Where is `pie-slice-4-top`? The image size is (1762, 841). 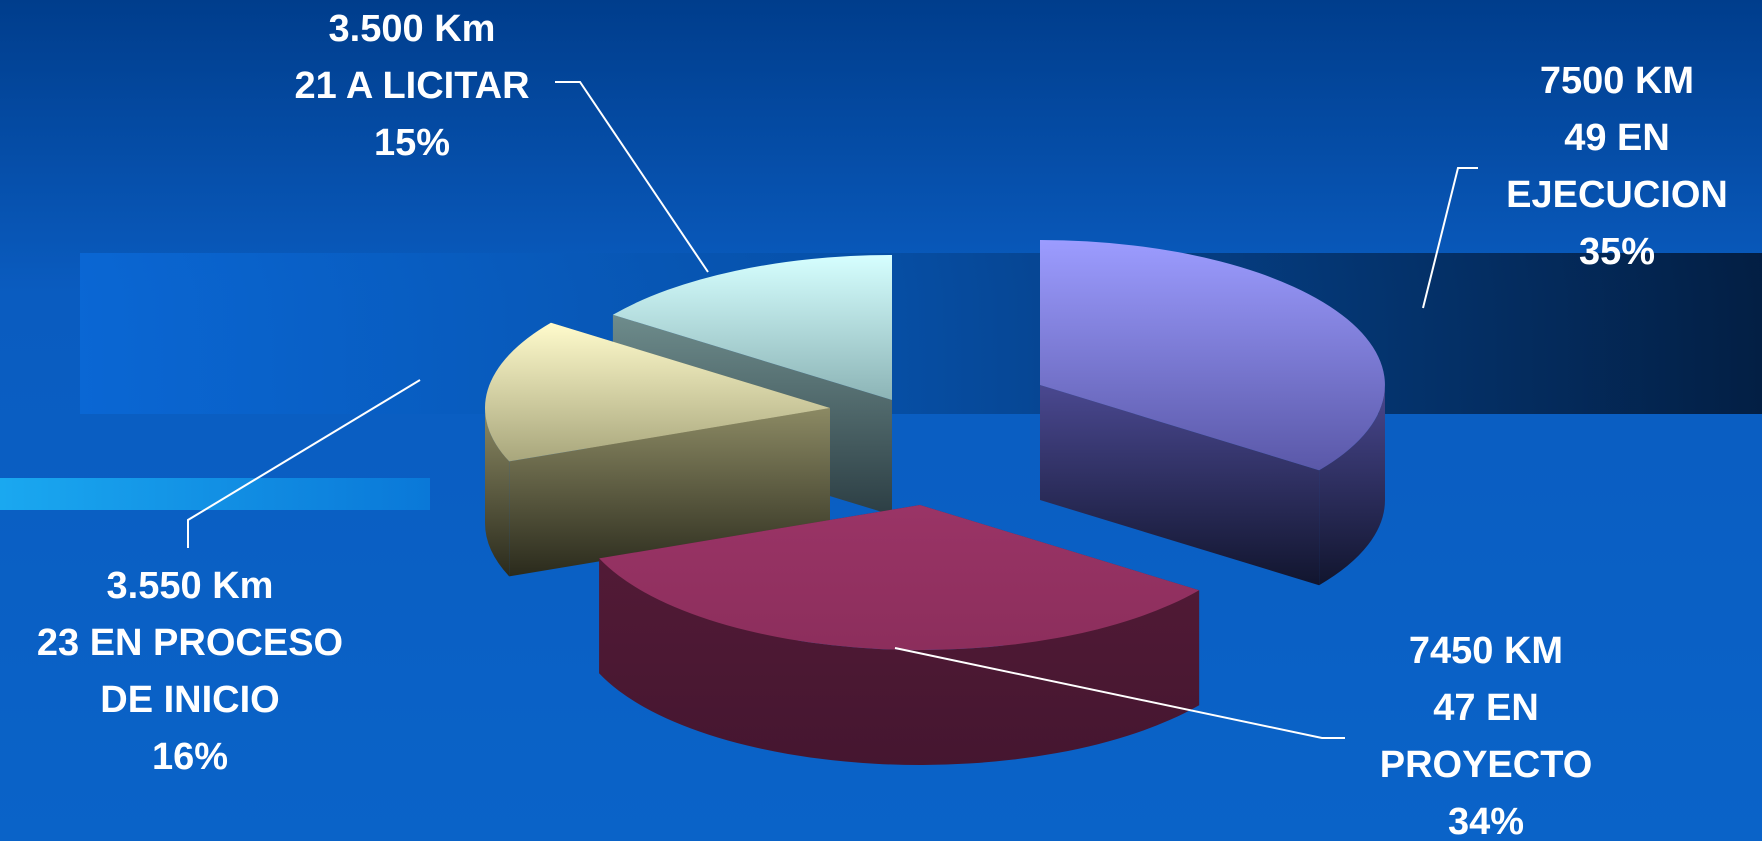
pie-slice-4-top is located at coordinates (752, 327).